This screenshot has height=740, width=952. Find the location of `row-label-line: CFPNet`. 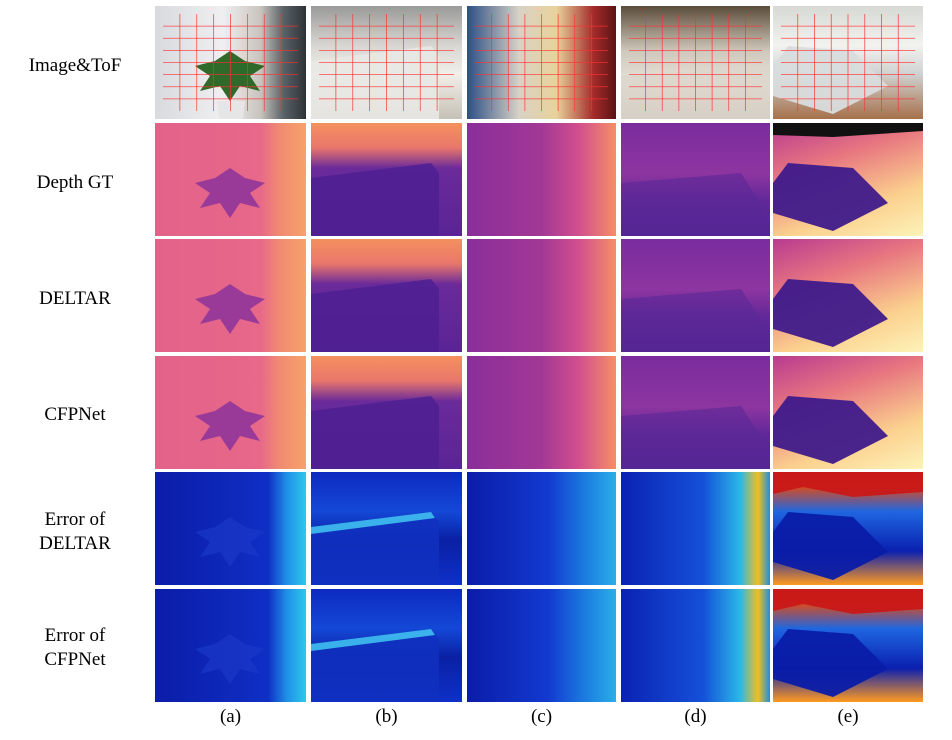

row-label-line: CFPNet is located at coordinates (75, 659).